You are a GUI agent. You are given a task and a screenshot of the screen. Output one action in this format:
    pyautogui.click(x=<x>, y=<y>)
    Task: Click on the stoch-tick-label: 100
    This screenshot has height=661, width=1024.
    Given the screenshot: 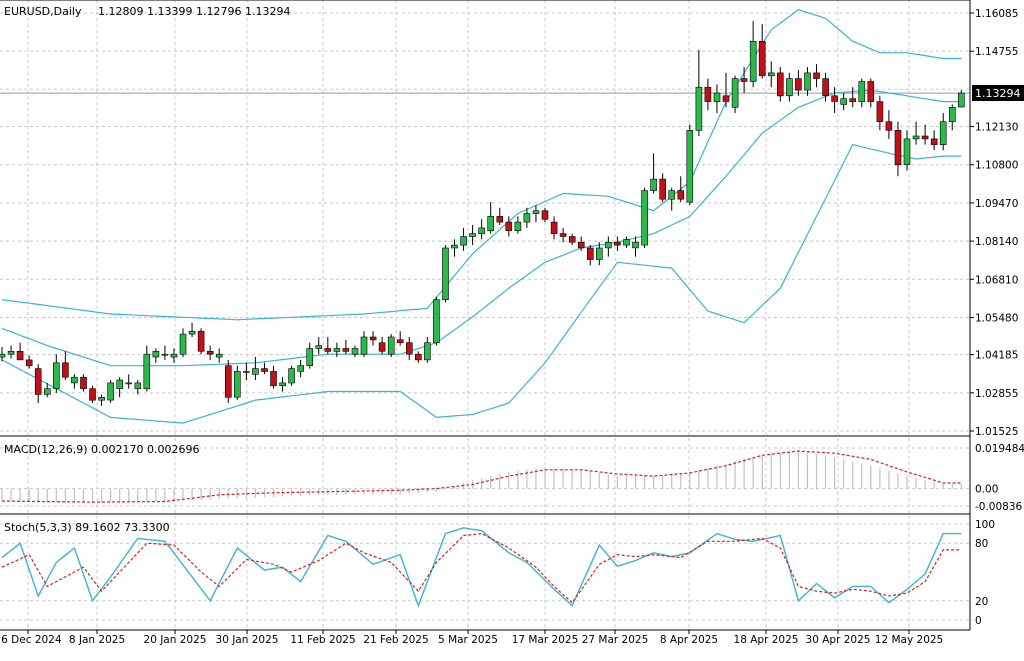 What is the action you would take?
    pyautogui.click(x=985, y=525)
    